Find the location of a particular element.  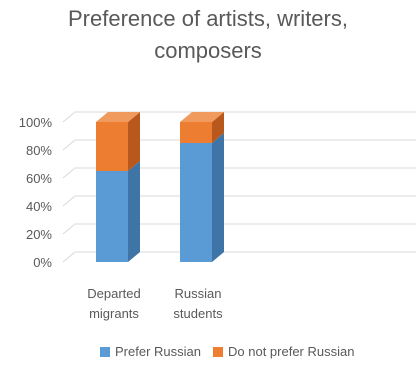

x-tick-label: Russian is located at coordinates (198, 293).